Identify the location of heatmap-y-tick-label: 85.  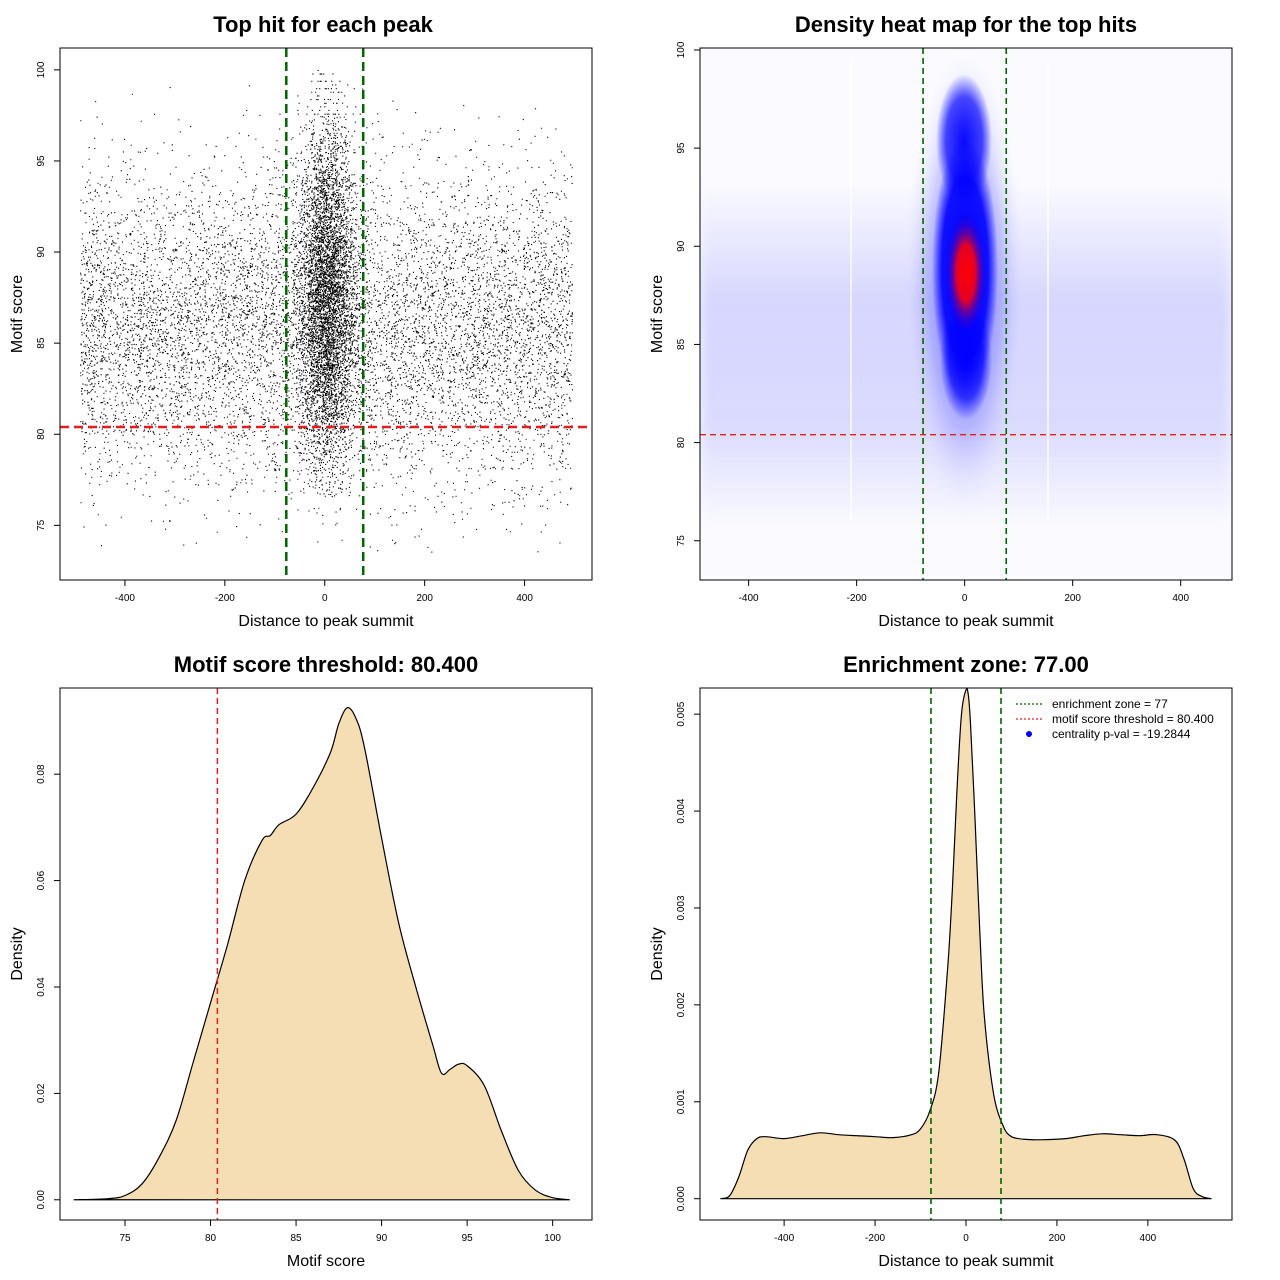
(681, 344).